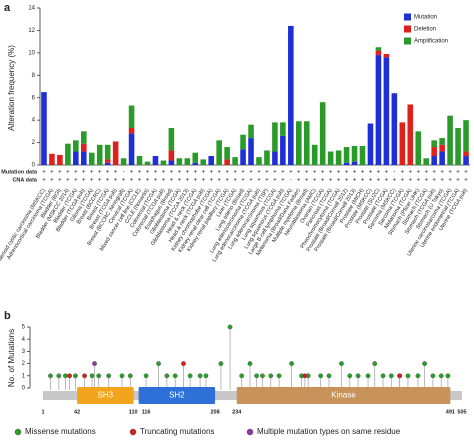 The image size is (474, 440). I want to click on row-label: Mutation data, so click(19, 172).